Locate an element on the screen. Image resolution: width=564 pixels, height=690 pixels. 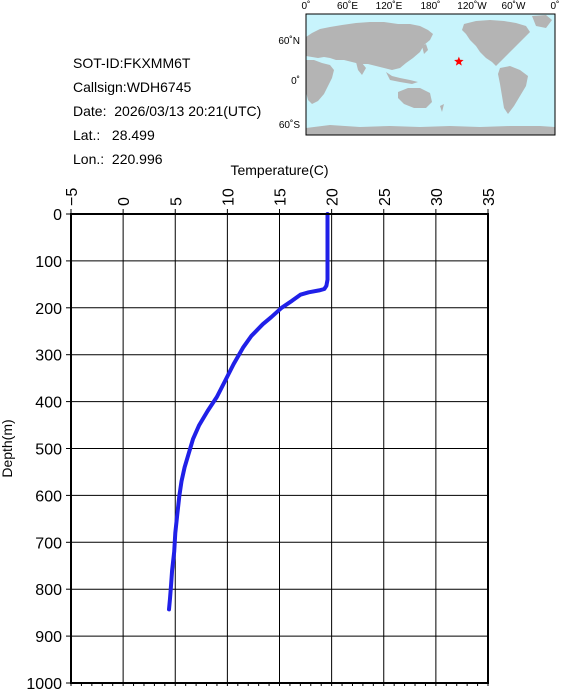
x-tick-label: 0 is located at coordinates (124, 201).